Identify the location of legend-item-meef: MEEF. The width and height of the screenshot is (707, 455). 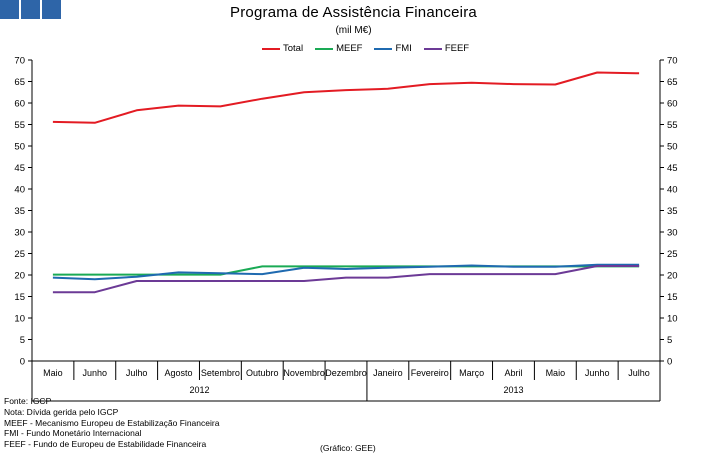
(338, 48).